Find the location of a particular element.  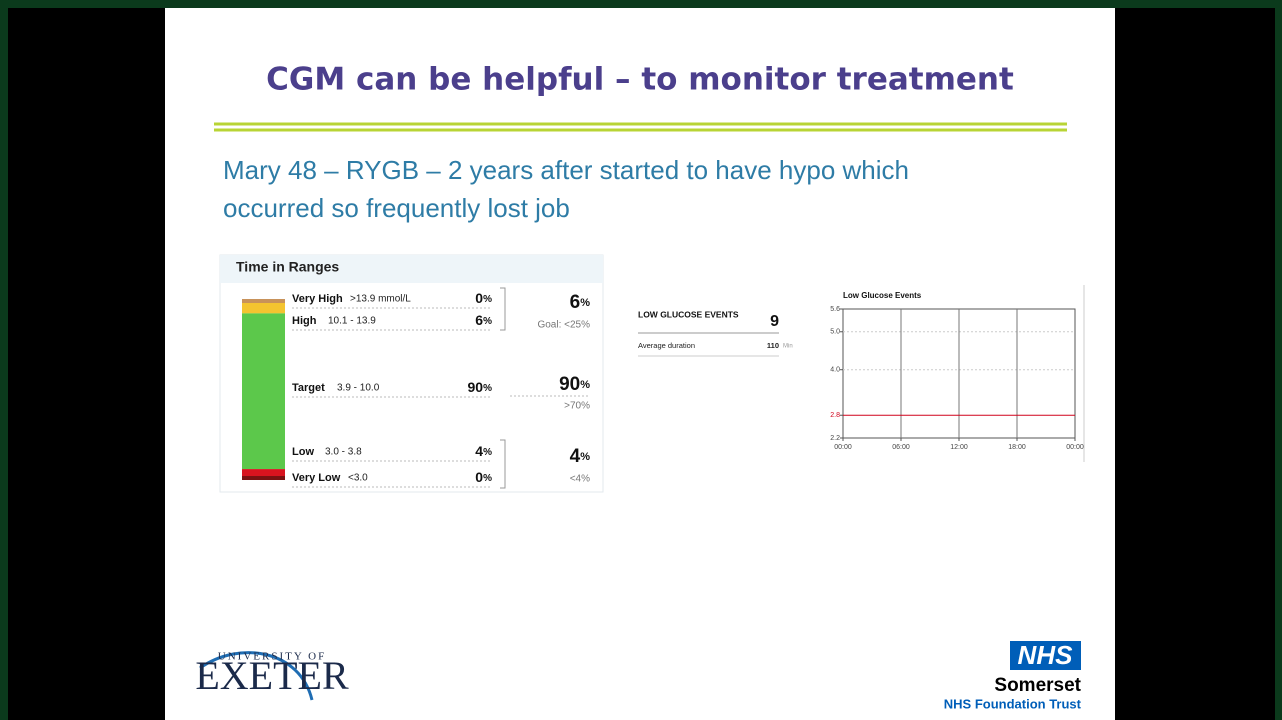

range-bounds: 3.9 - 10.0 is located at coordinates (358, 388).